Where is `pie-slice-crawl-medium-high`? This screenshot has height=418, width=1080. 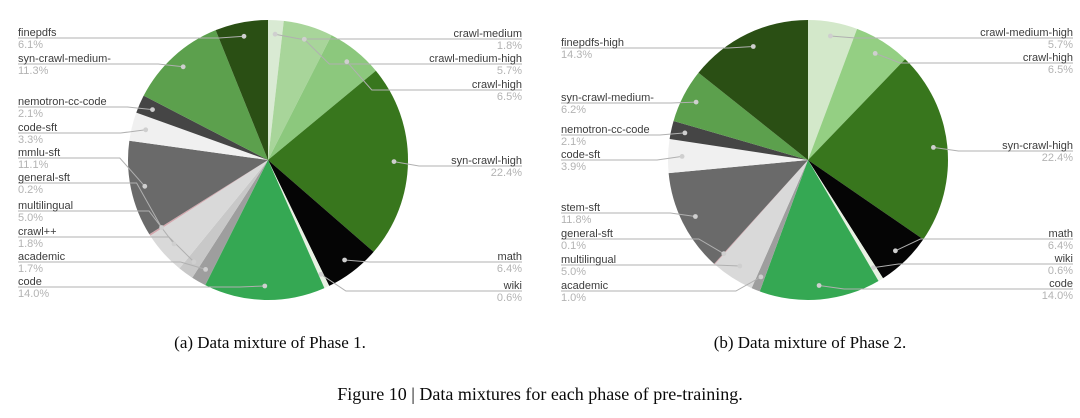
pie-slice-crawl-medium-high is located at coordinates (300, 90).